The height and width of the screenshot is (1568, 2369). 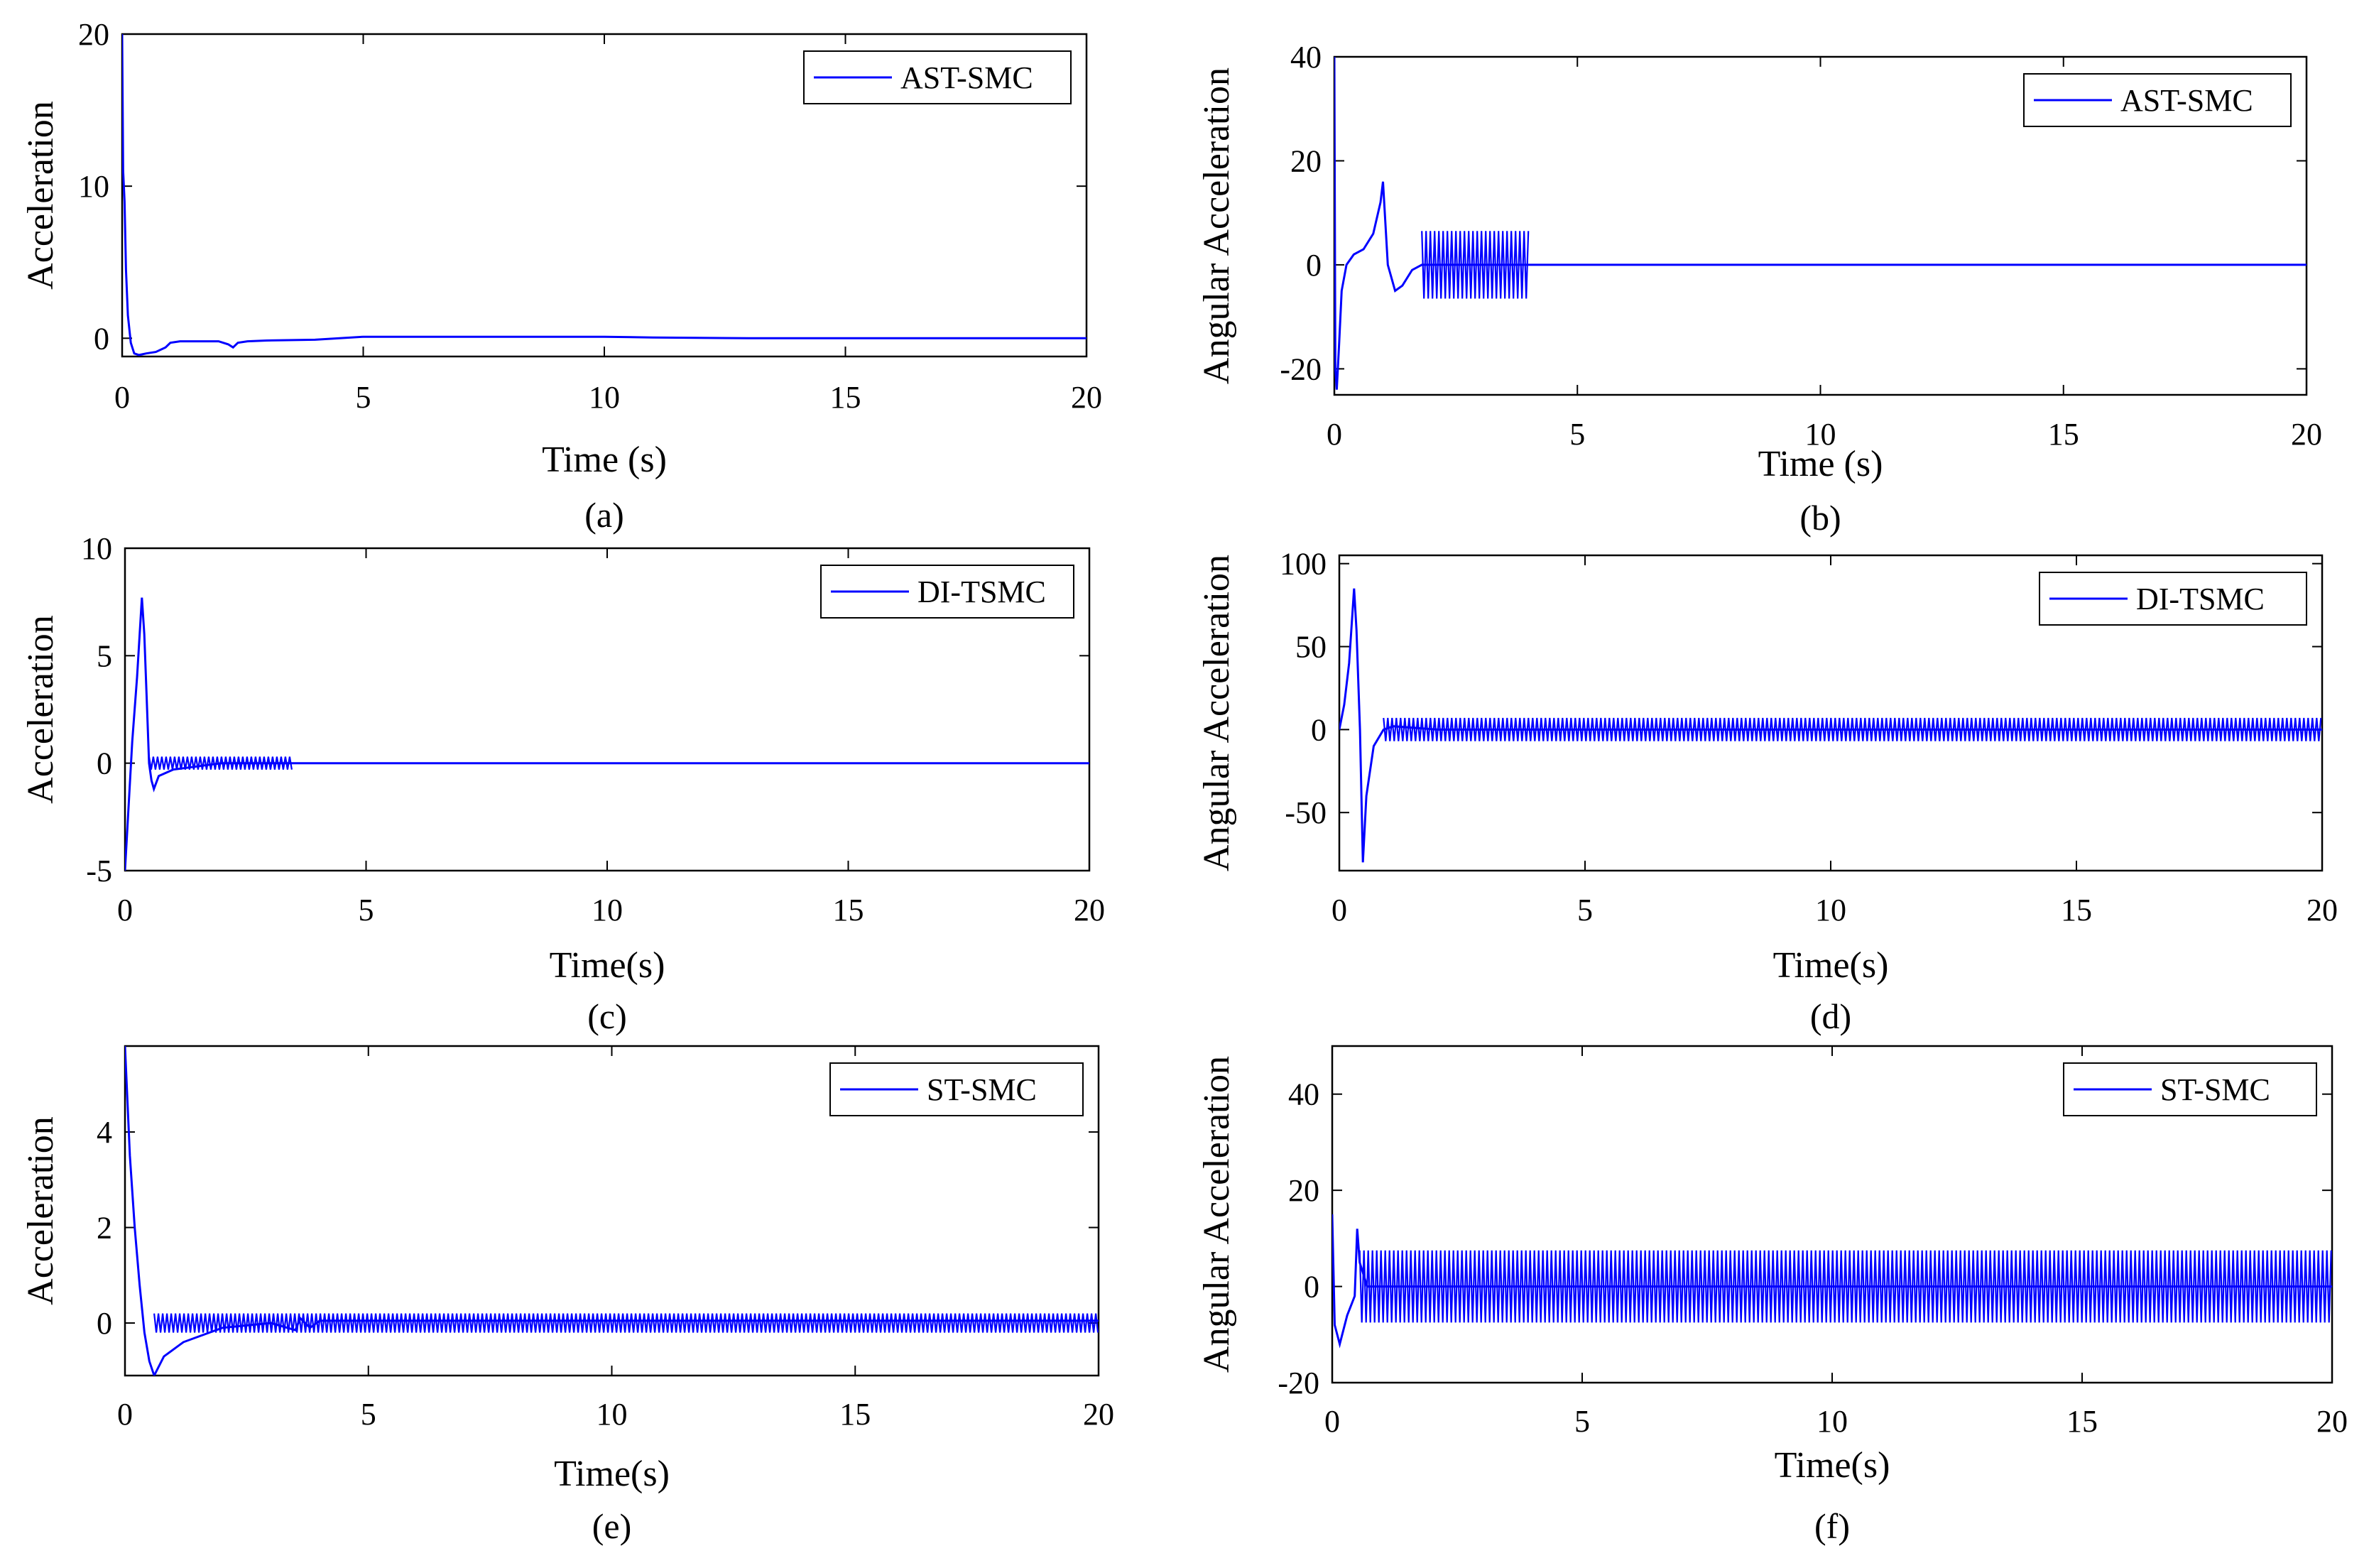 What do you see at coordinates (104, 655) in the screenshot?
I see `y-tick-label: 5` at bounding box center [104, 655].